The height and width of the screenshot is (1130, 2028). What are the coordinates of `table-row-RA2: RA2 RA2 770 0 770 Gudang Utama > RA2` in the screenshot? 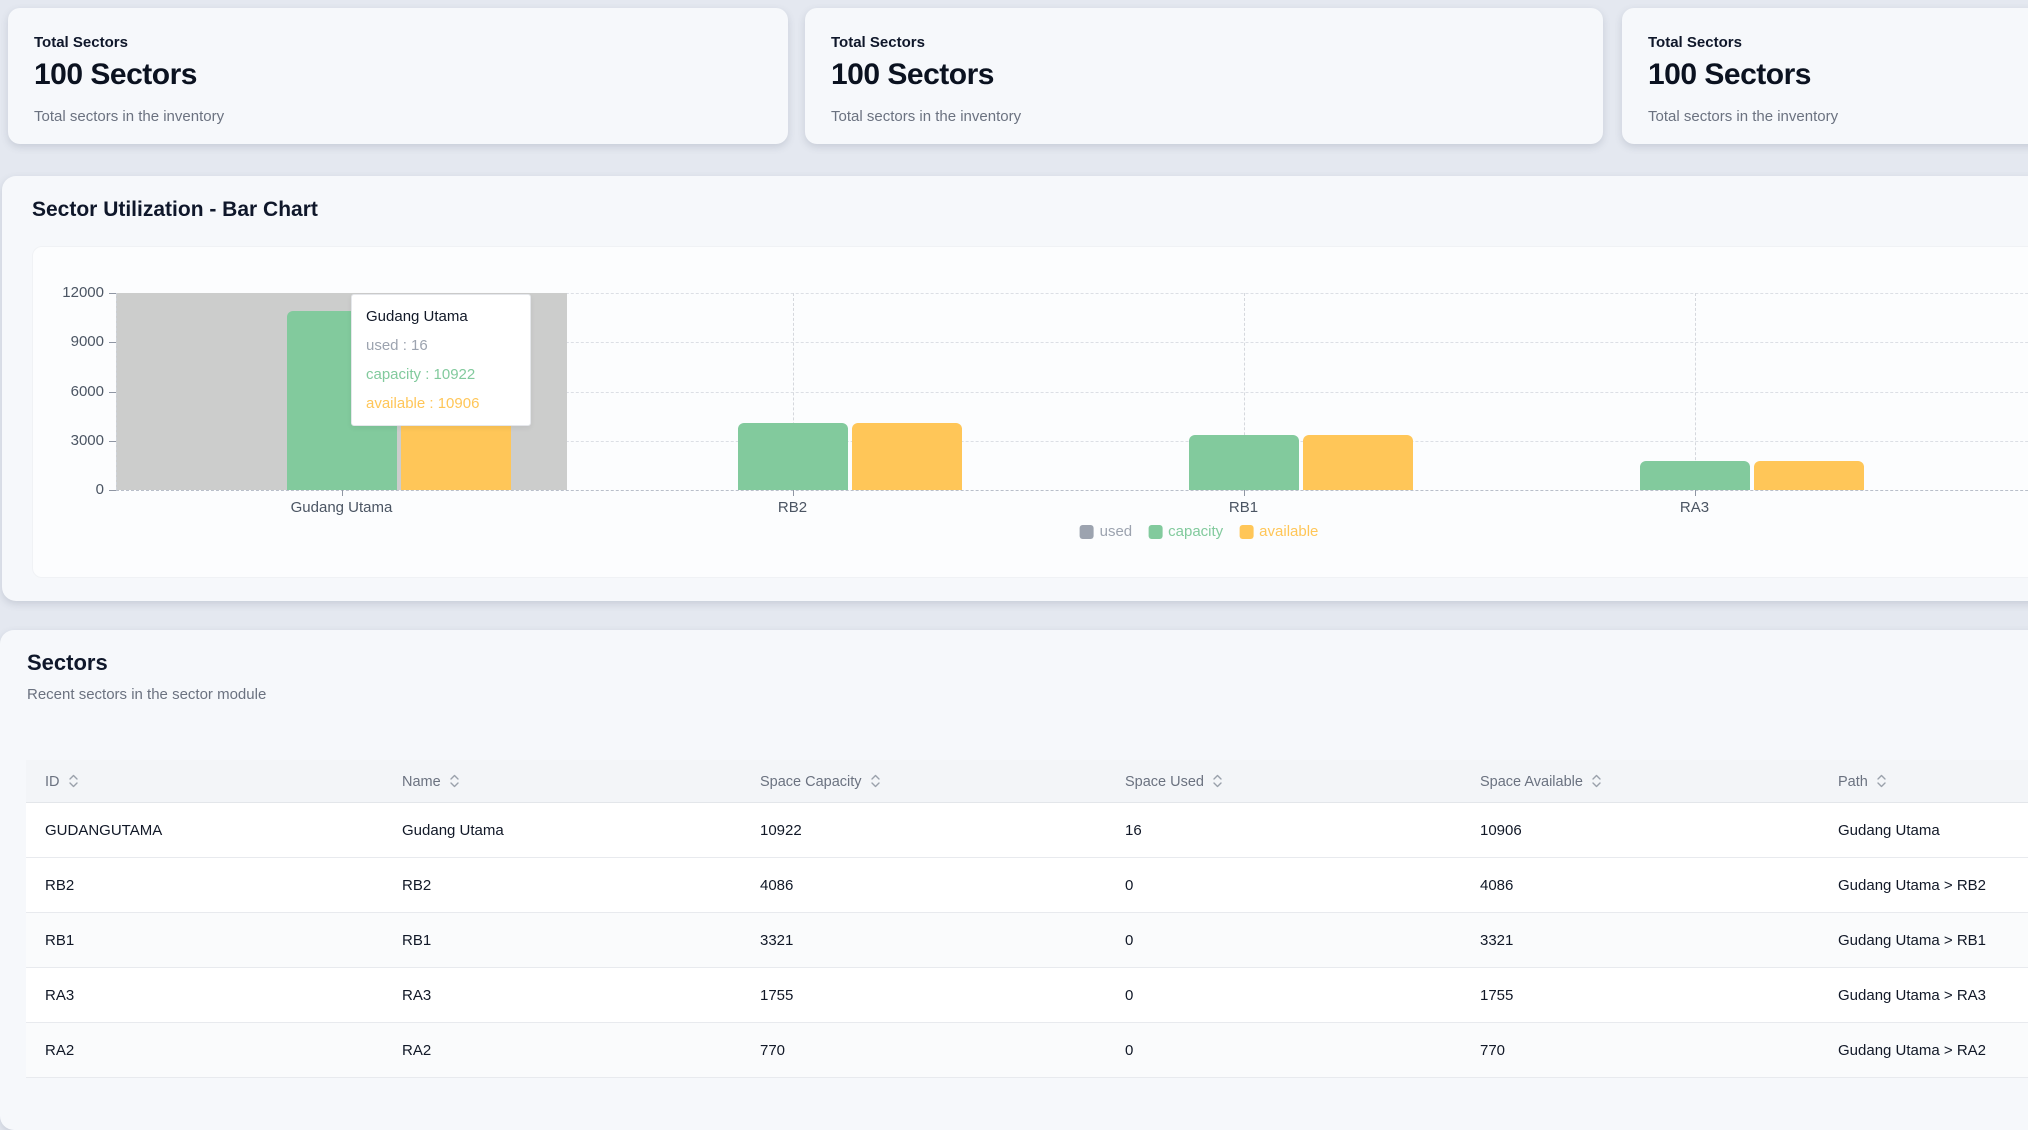 It's located at (1027, 1050).